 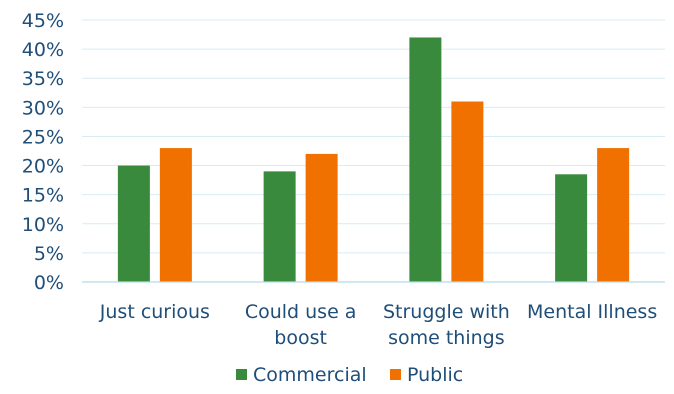 I want to click on y-tick-label: 5%, so click(x=49, y=254).